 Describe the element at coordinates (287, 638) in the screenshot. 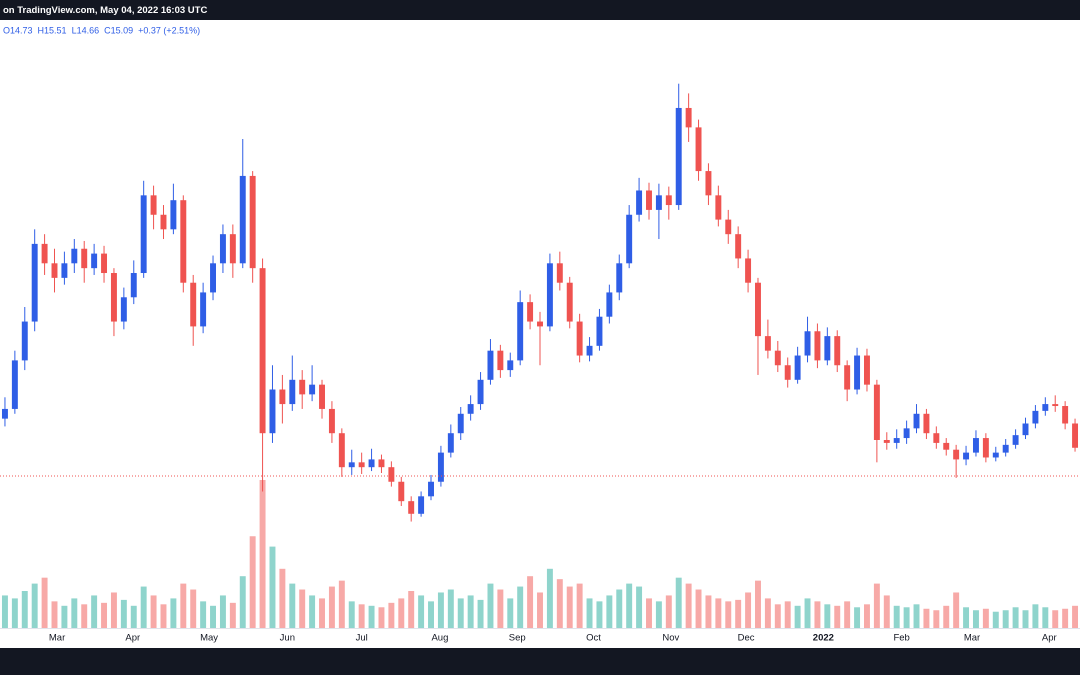

I see `x-tick-label: Jun` at that location.